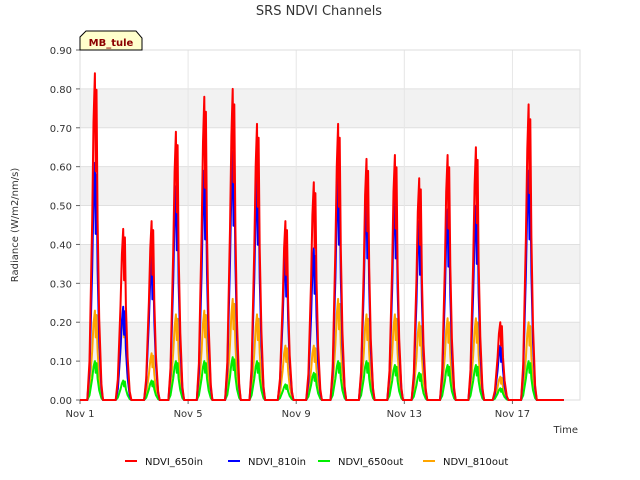 The width and height of the screenshot is (640, 480). Describe the element at coordinates (565, 430) in the screenshot. I see `x-axis-label: Time` at that location.